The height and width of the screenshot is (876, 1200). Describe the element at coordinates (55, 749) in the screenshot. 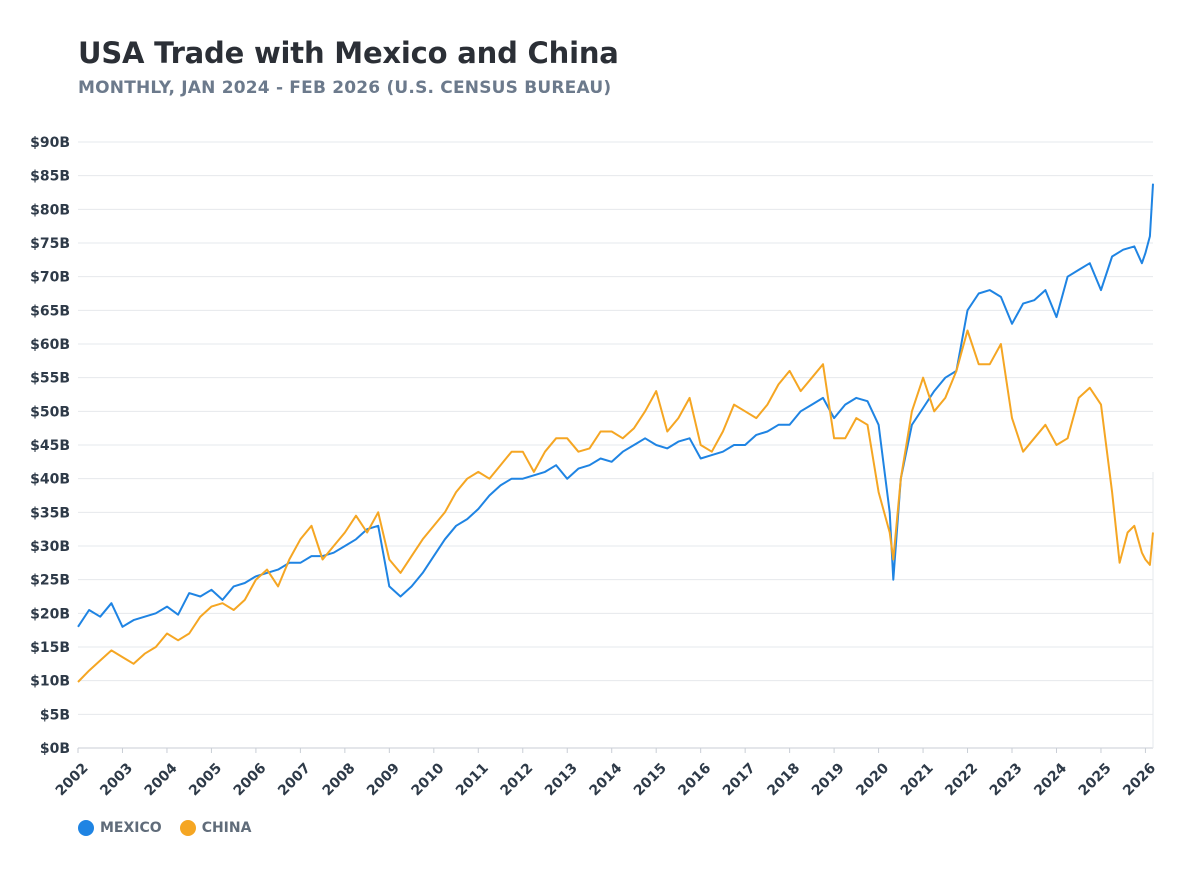

I see `y-tick-label: $0B` at that location.